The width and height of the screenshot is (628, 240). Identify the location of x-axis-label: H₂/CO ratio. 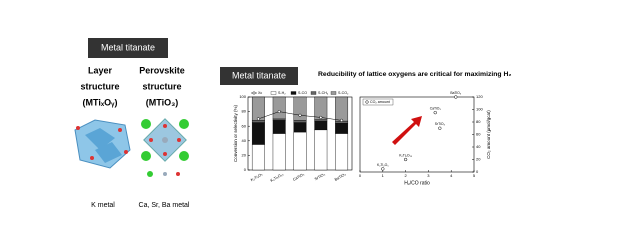
(417, 183).